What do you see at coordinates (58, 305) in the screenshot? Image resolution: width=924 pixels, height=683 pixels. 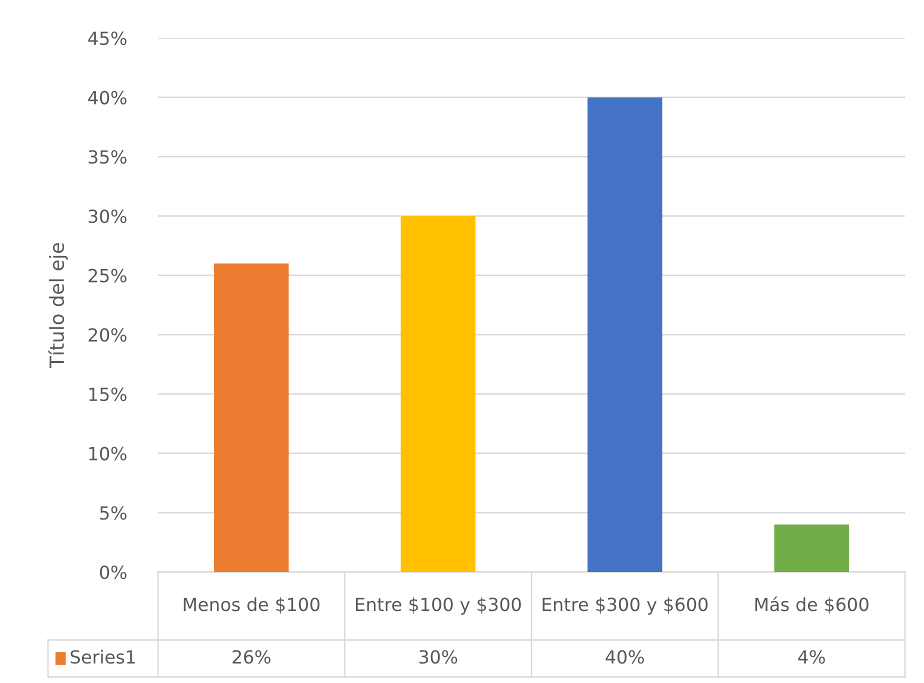 I see `y-axis-title: Título del eje` at bounding box center [58, 305].